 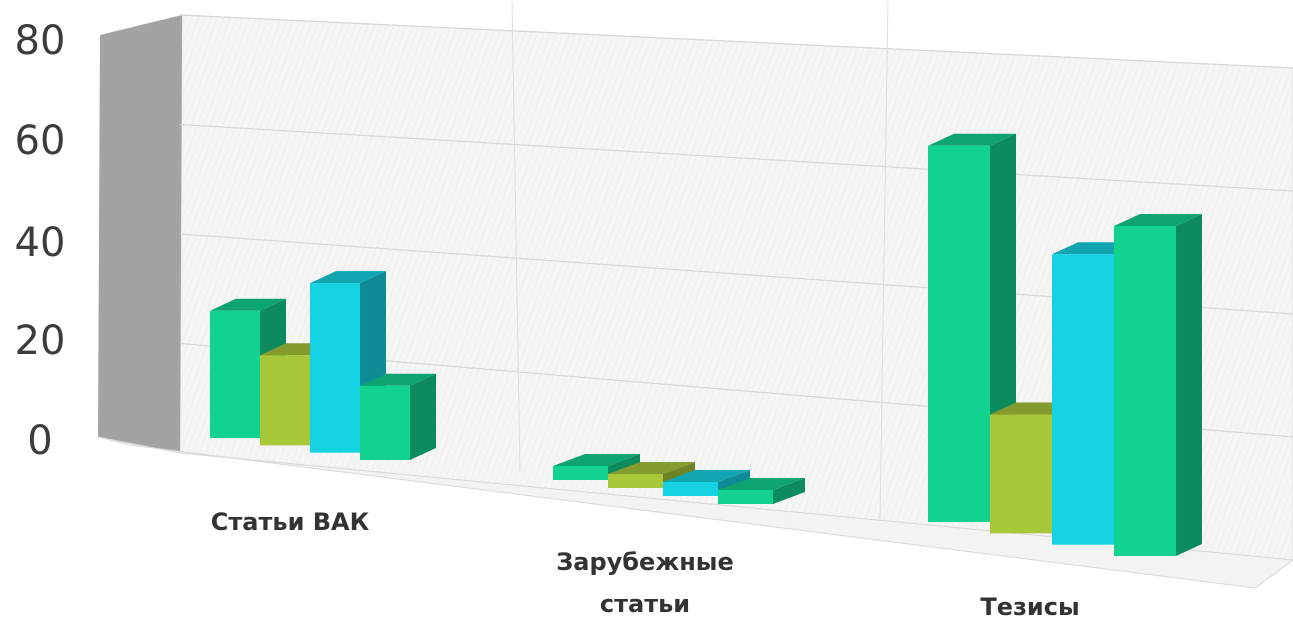 I want to click on y-tick-label: 40, so click(x=40, y=243).